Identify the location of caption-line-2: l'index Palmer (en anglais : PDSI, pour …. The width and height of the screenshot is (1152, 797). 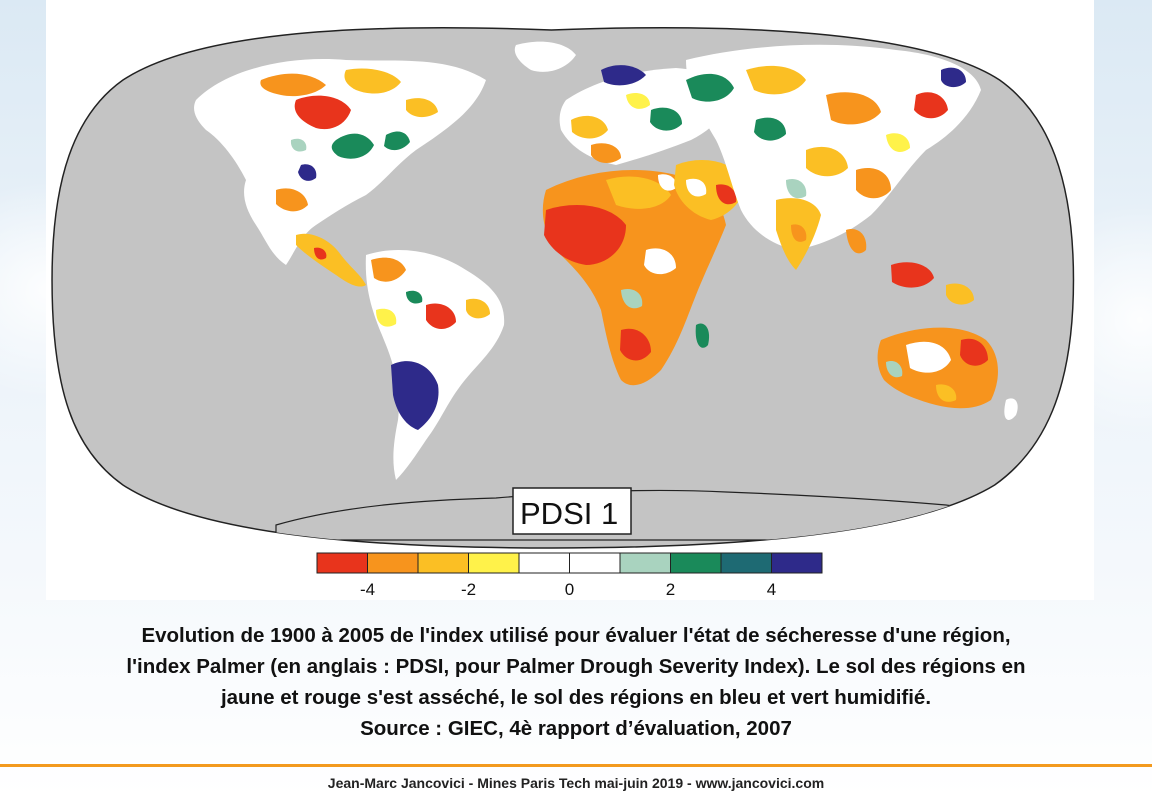
(576, 666).